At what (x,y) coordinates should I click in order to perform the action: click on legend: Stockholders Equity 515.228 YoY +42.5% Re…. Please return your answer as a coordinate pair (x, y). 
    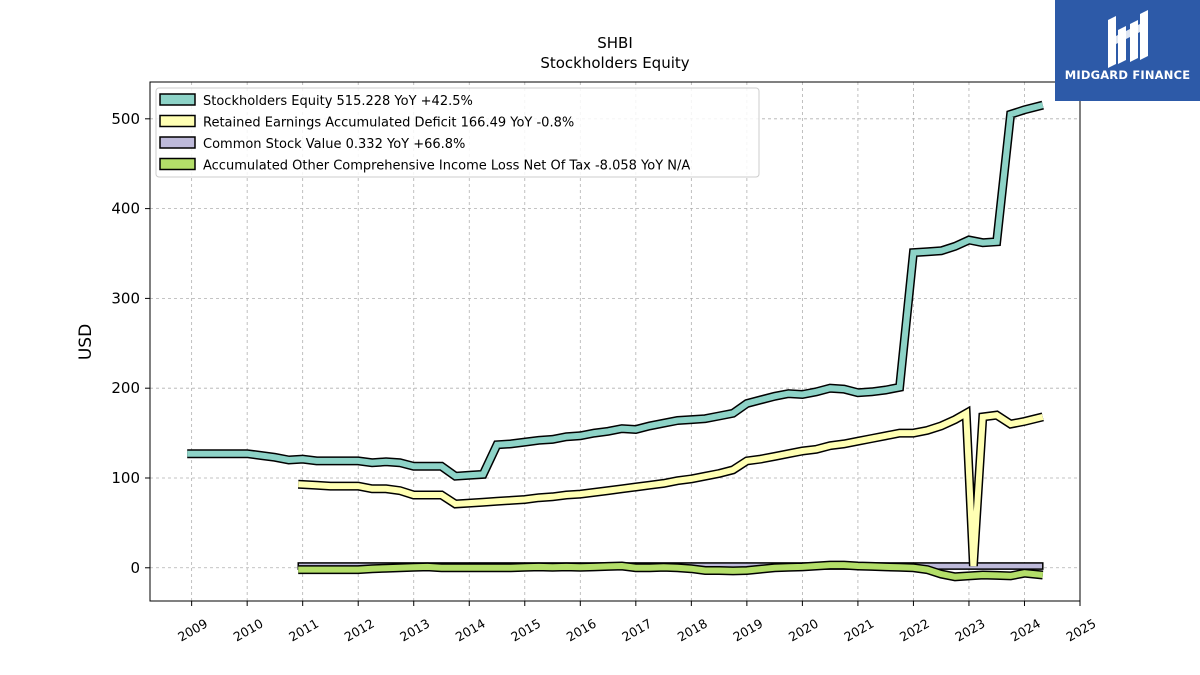
    Looking at the image, I should click on (457, 132).